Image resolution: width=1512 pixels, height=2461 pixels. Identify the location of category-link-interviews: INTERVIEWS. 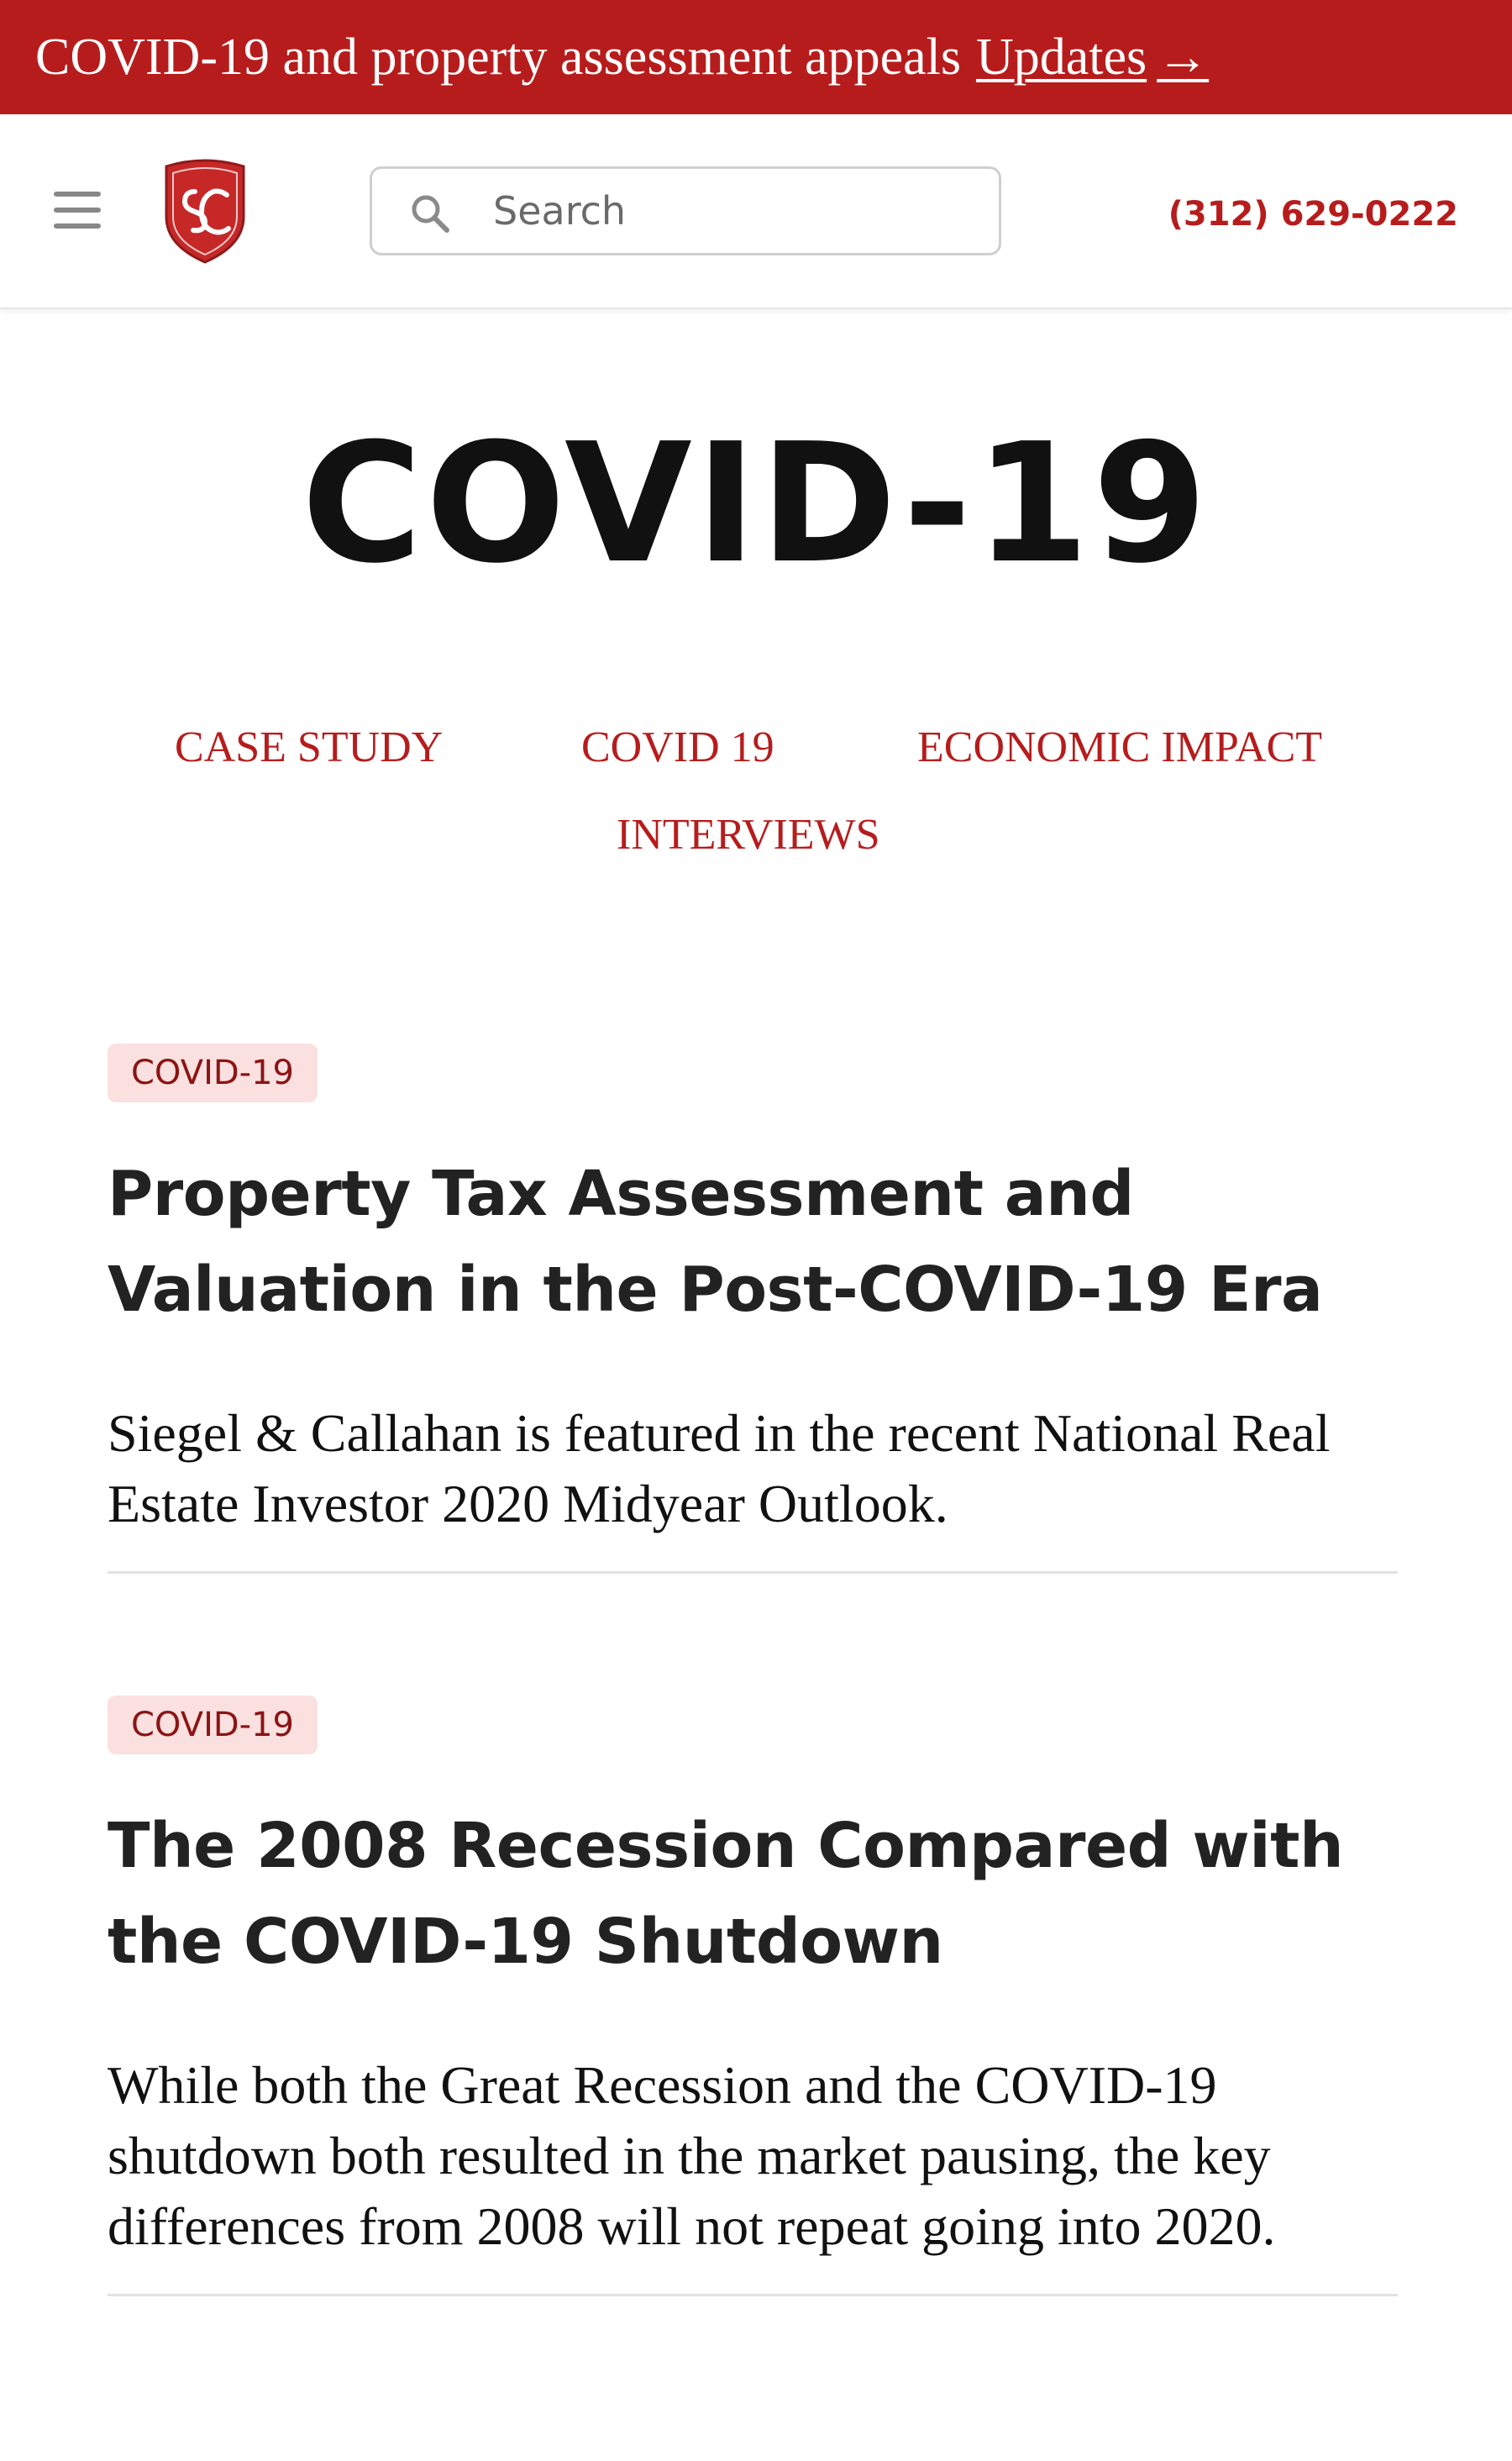
(748, 835).